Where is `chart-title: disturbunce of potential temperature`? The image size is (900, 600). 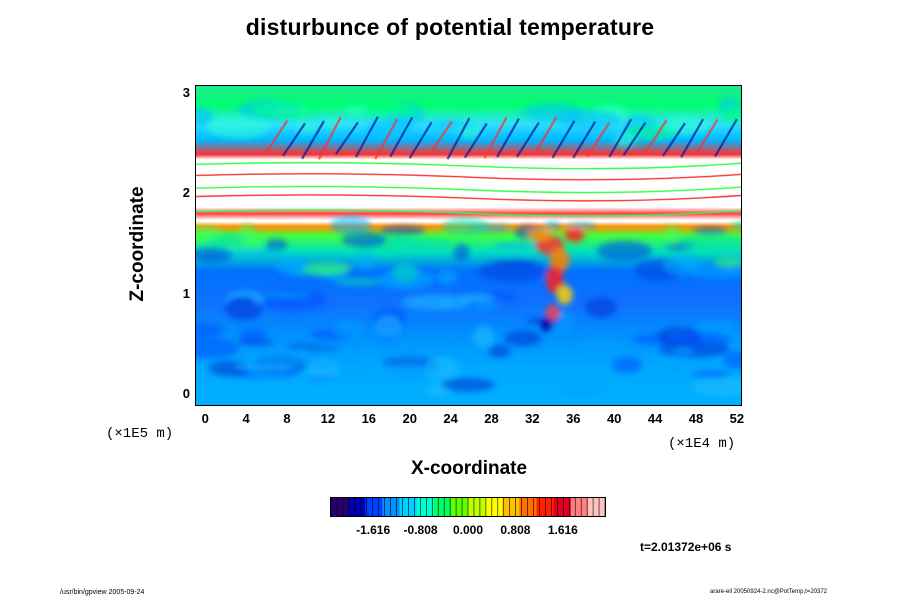 chart-title: disturbunce of potential temperature is located at coordinates (450, 27).